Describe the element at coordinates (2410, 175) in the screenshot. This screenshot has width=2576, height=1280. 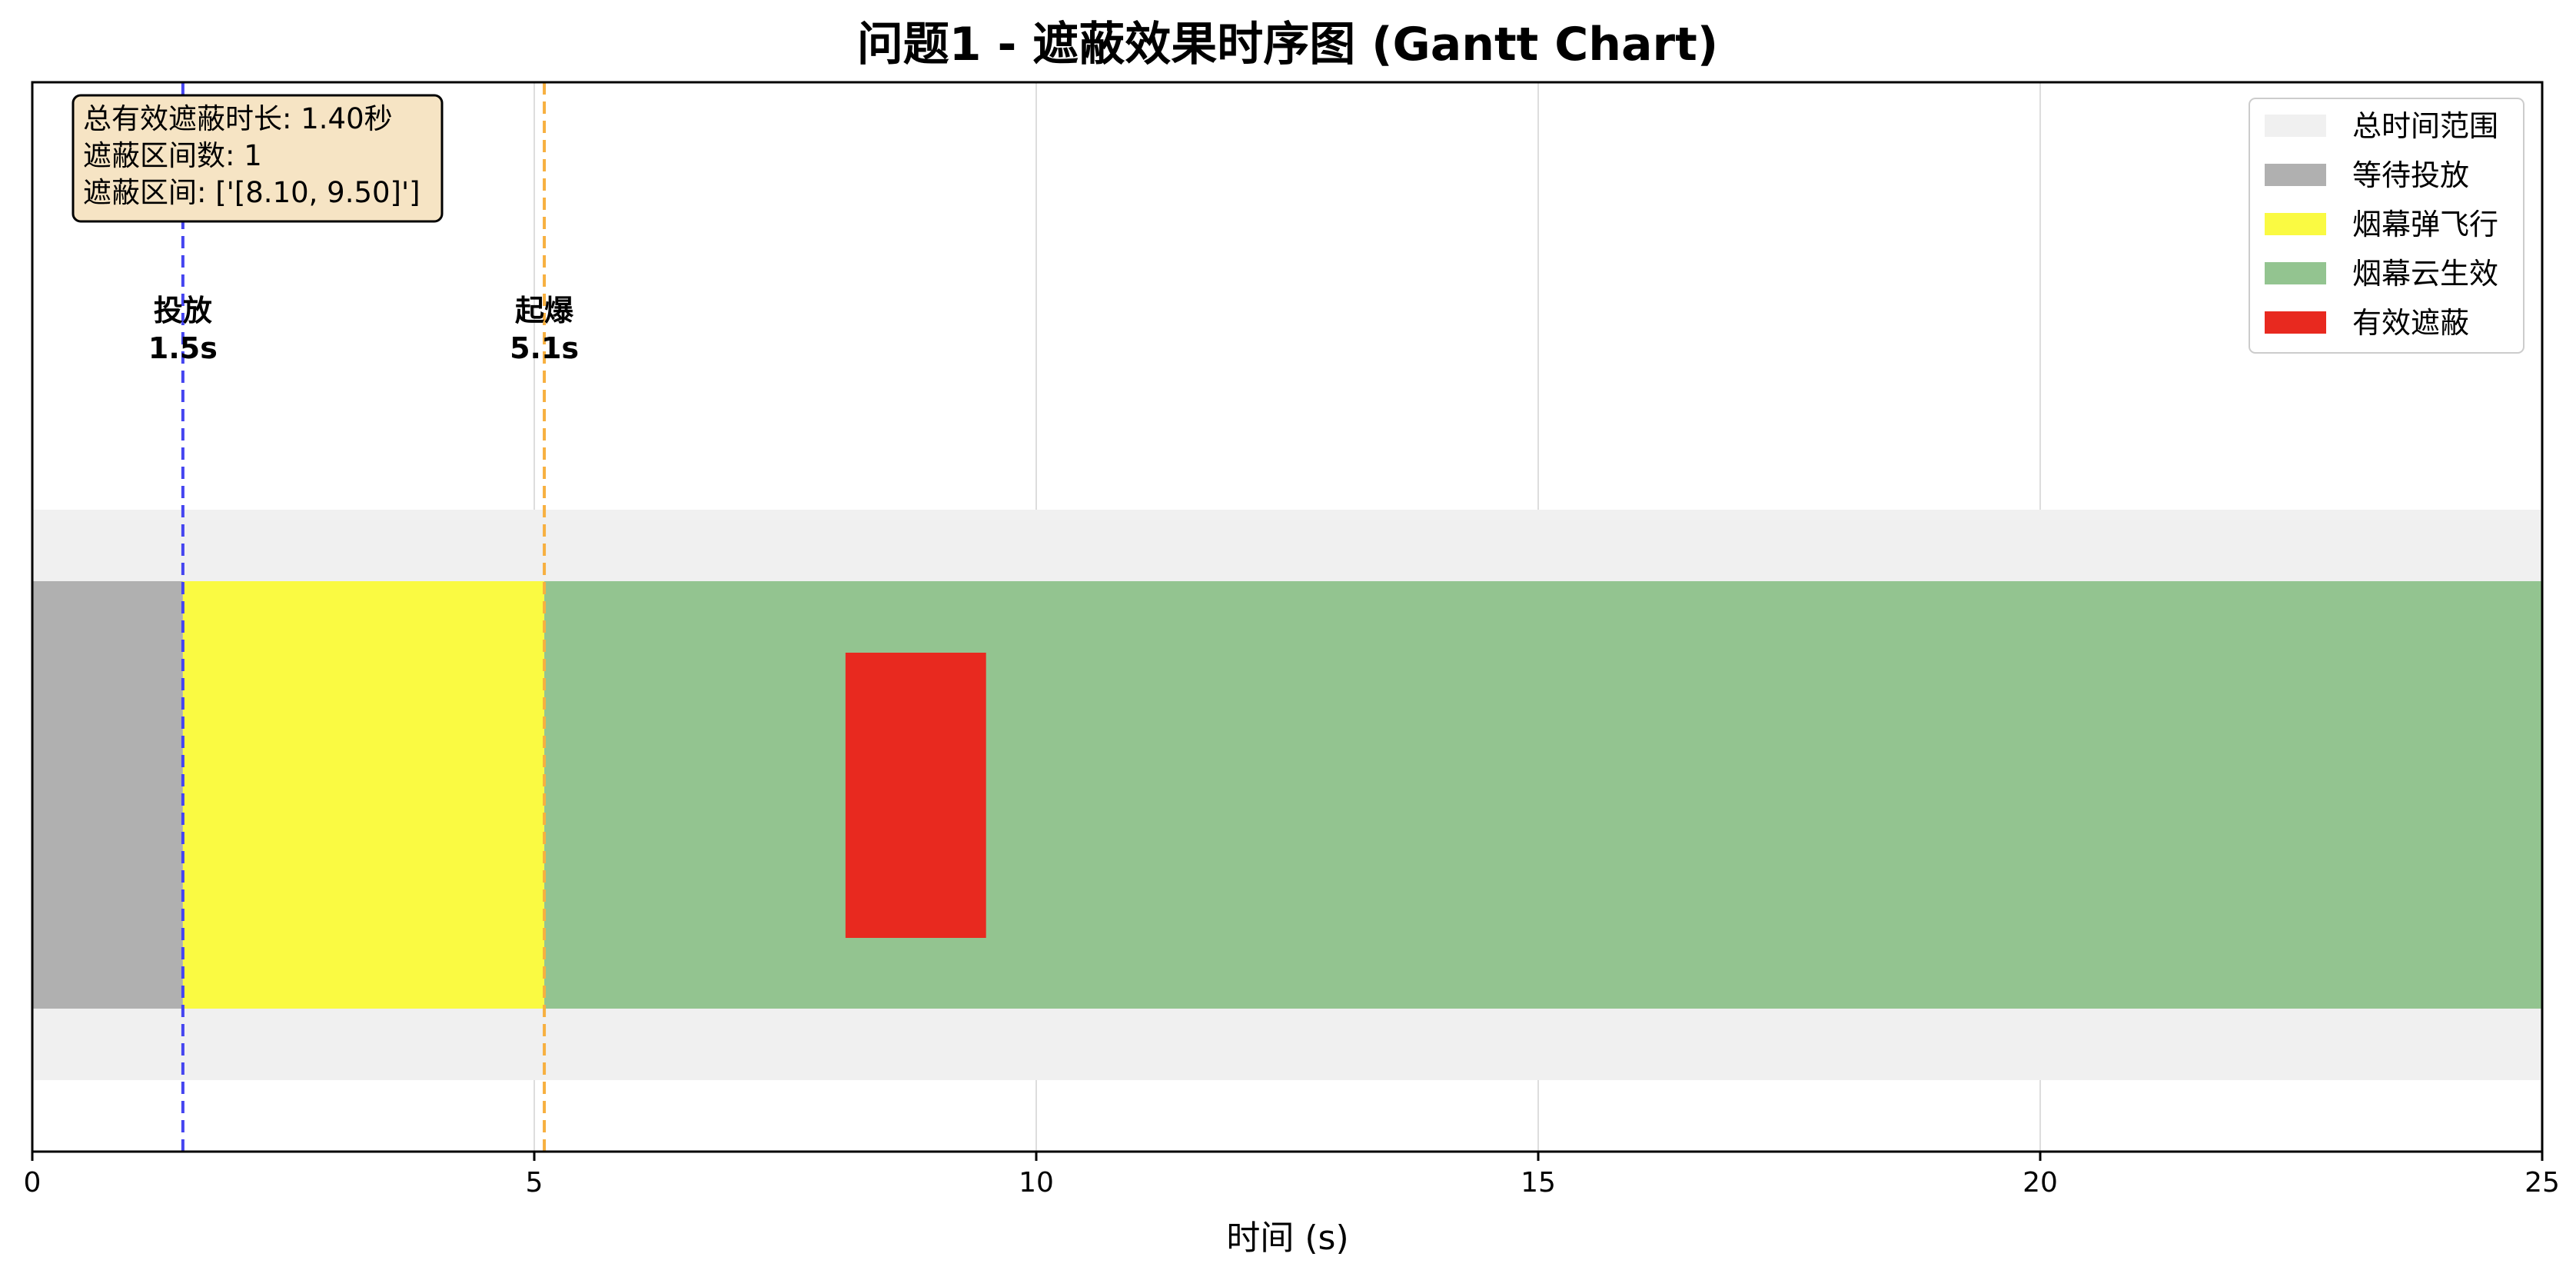
I see `legend-label: 等待投放` at that location.